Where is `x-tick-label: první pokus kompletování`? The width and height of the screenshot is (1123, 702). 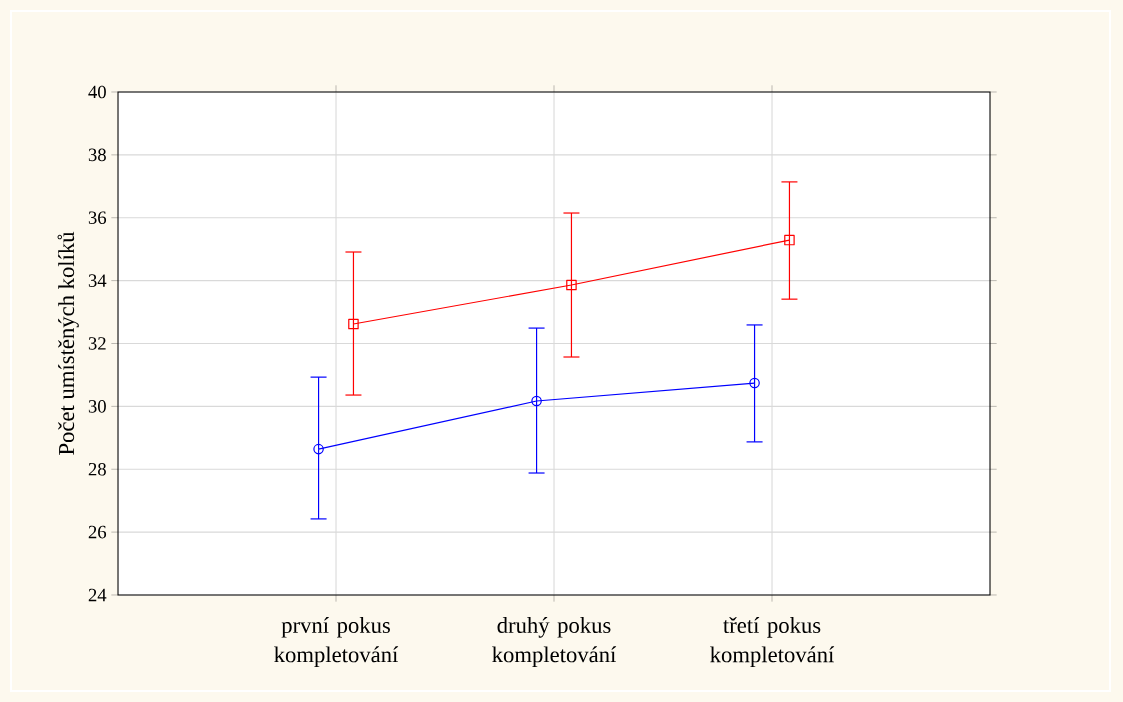
x-tick-label: první pokus kompletování is located at coordinates (336, 642).